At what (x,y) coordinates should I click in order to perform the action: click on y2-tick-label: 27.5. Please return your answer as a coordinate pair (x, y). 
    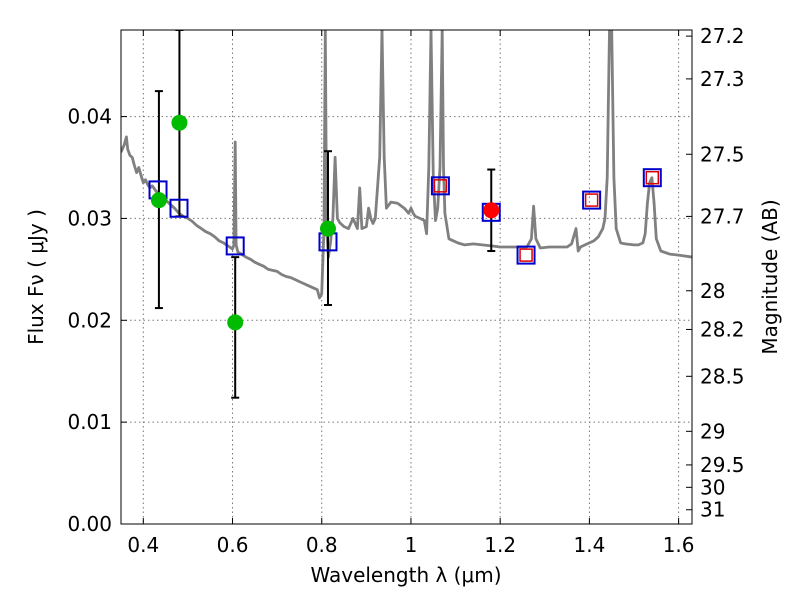
    Looking at the image, I should click on (722, 154).